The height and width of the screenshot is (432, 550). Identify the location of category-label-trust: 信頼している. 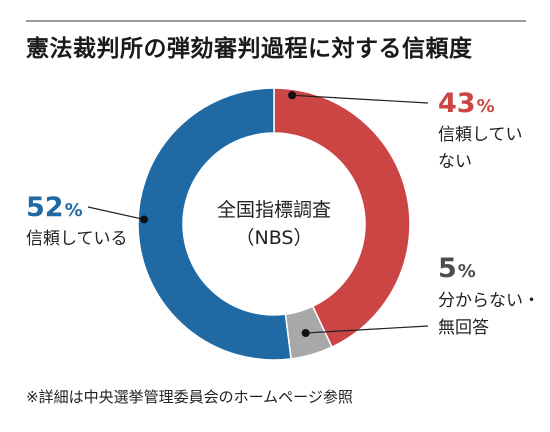
(77, 239).